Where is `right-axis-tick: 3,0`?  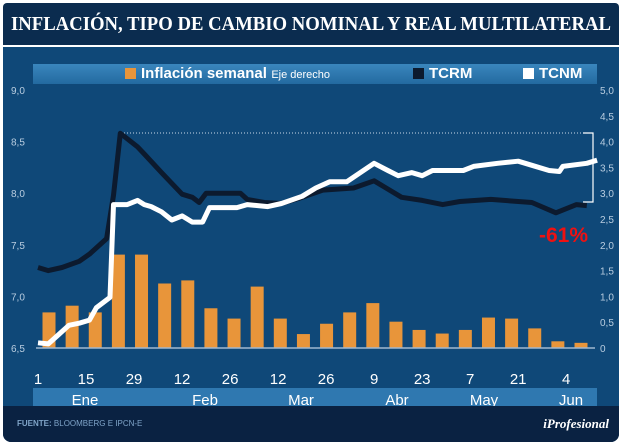
right-axis-tick: 3,0 is located at coordinates (607, 194).